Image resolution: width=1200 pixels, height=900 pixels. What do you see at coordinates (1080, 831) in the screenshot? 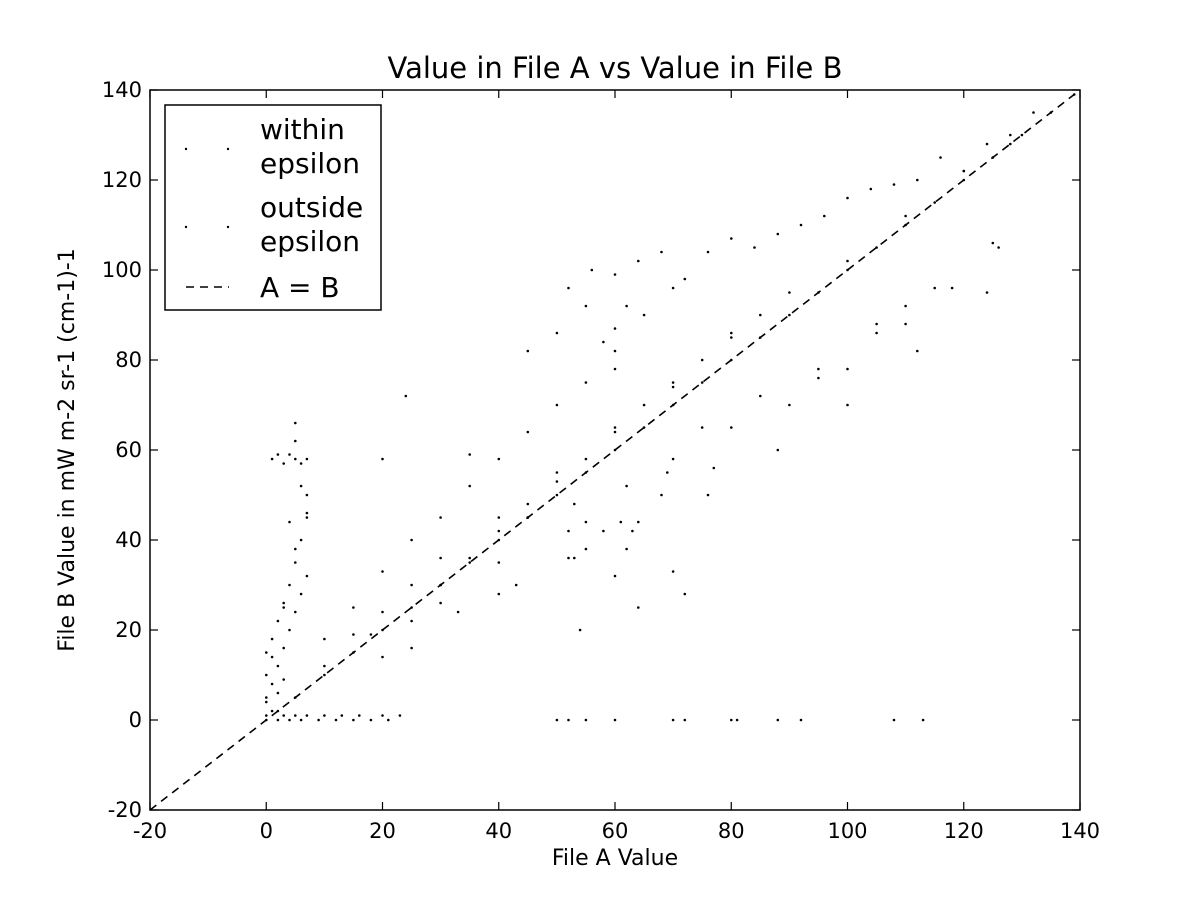
I see `x-tick-label: 140` at bounding box center [1080, 831].